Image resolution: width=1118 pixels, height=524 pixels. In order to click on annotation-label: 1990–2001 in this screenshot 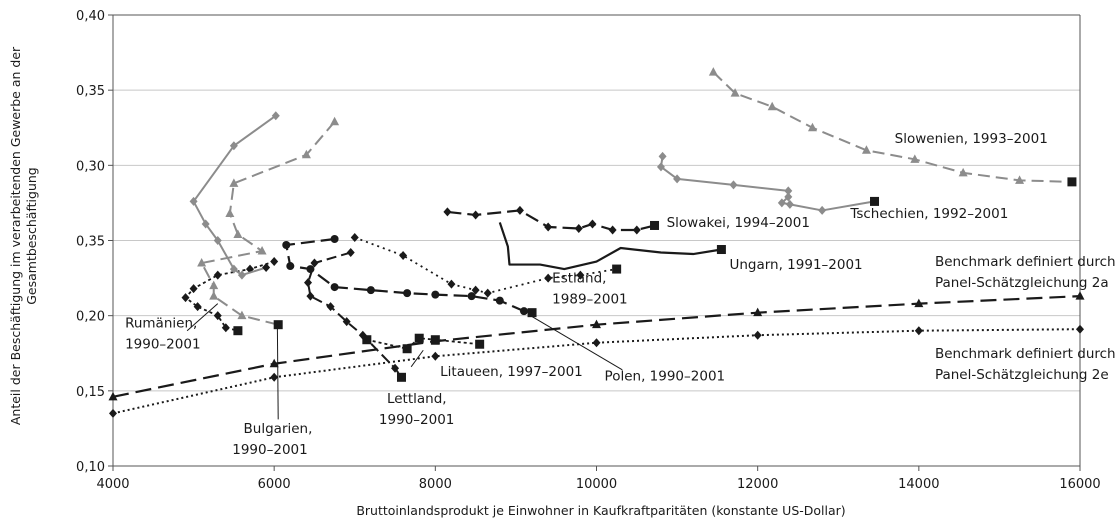, I will do `click(269, 450)`.